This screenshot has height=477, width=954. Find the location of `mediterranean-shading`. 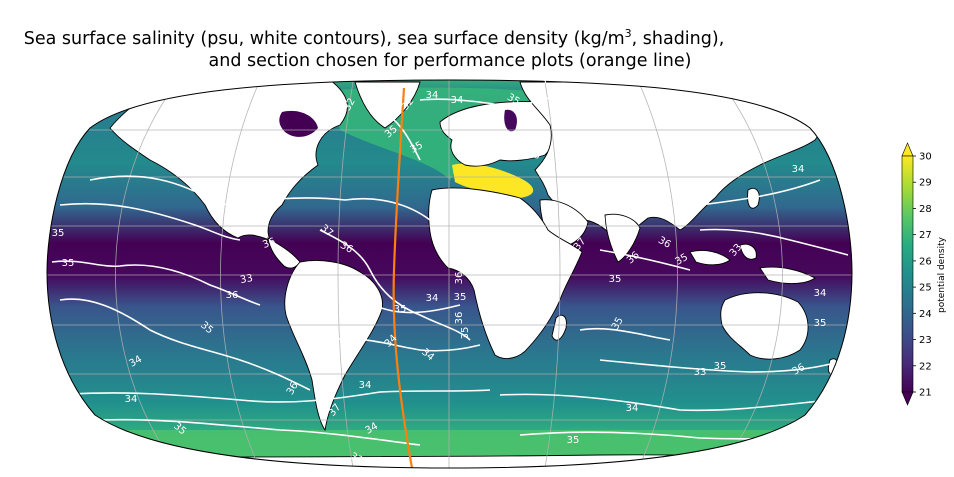

mediterranean-shading is located at coordinates (493, 180).